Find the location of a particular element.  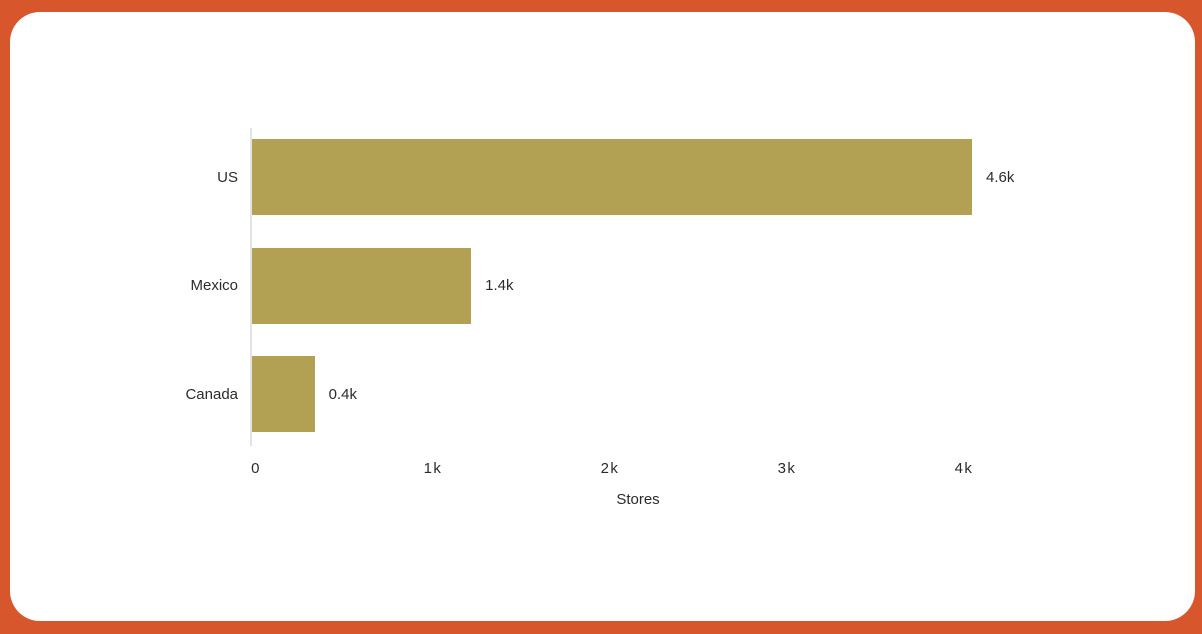

chart-row: US 4.6k is located at coordinates (601, 177).